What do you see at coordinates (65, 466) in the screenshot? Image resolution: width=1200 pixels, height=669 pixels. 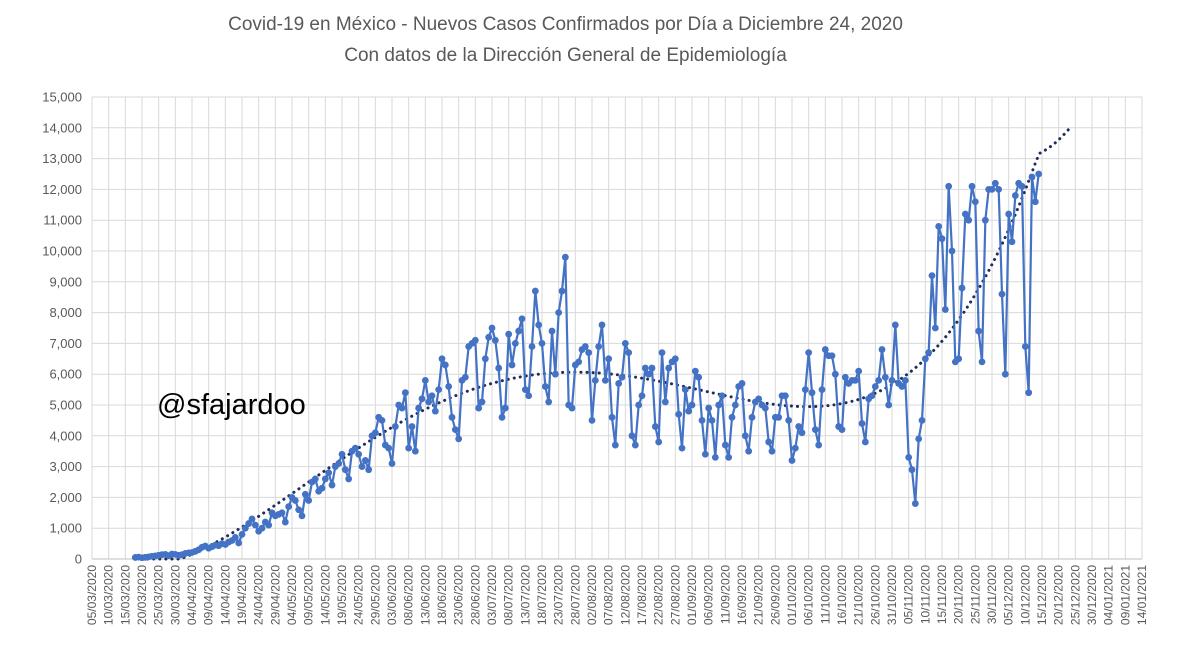 I see `y-tick-label: 3,000` at bounding box center [65, 466].